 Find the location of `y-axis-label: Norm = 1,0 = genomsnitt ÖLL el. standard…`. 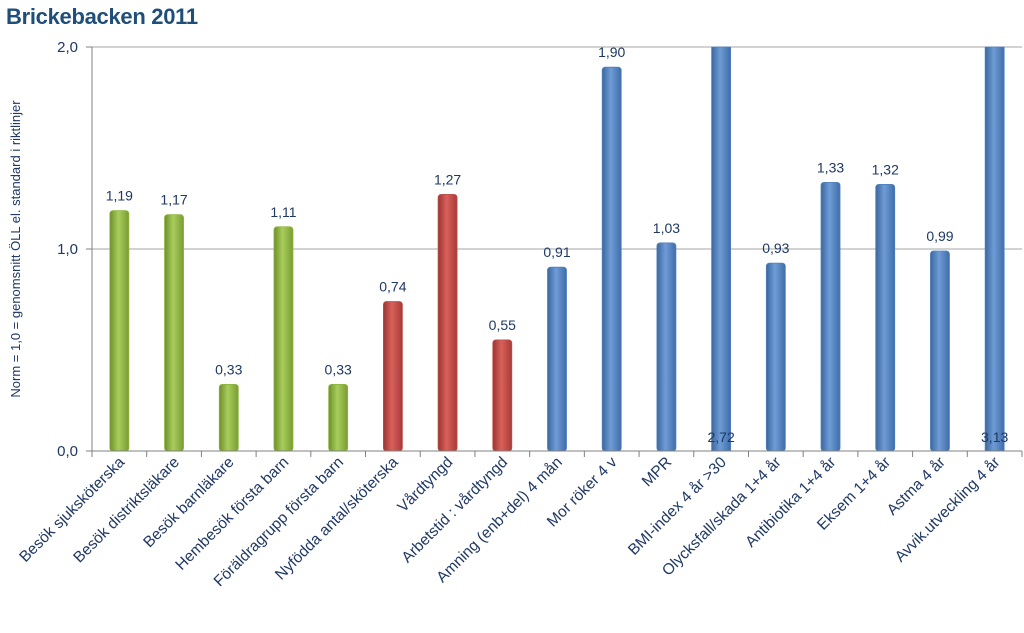

y-axis-label: Norm = 1,0 = genomsnitt ÖLL el. standard… is located at coordinates (15, 249).